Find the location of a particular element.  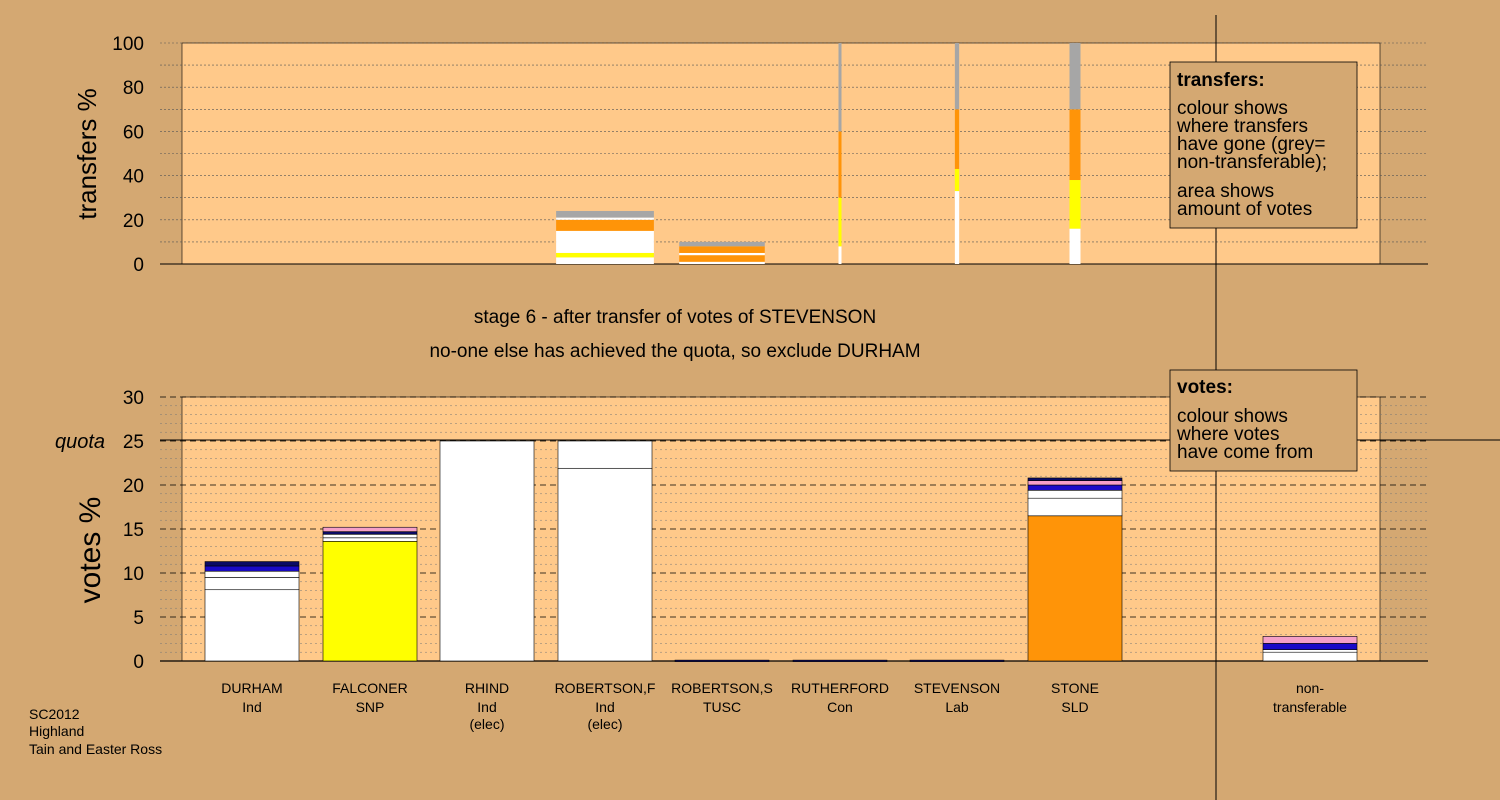

transfers-legend-line: non-transferable); is located at coordinates (1252, 162).